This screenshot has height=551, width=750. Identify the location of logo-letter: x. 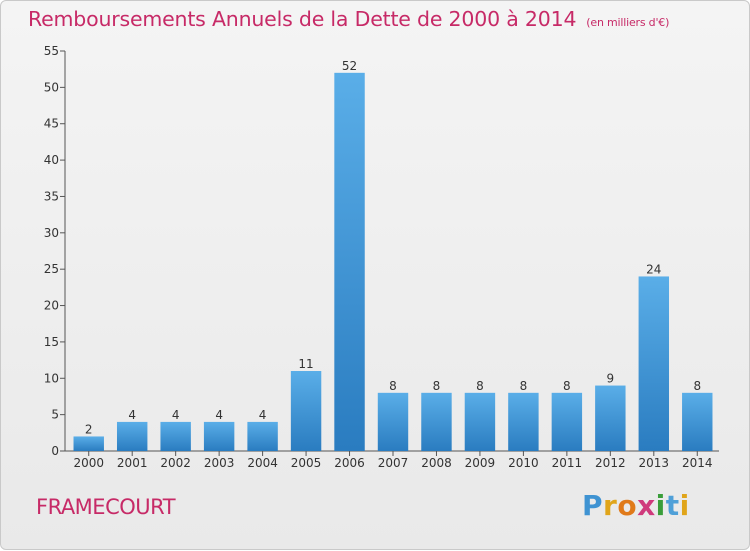
(646, 505).